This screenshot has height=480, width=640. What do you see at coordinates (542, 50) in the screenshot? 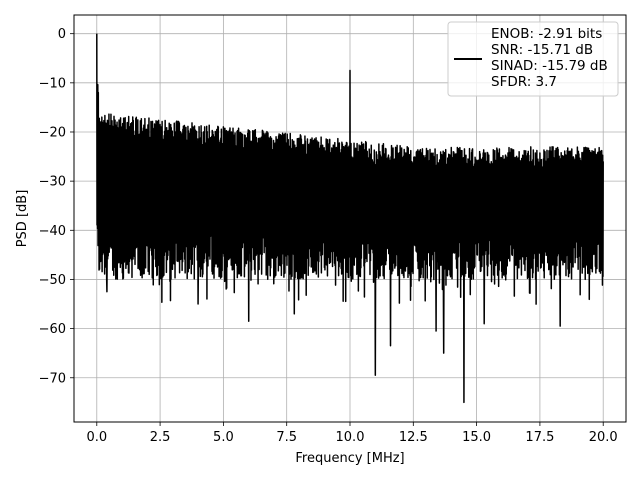
I see `legend-entry-snr: SNR: -15.71 dB` at bounding box center [542, 50].